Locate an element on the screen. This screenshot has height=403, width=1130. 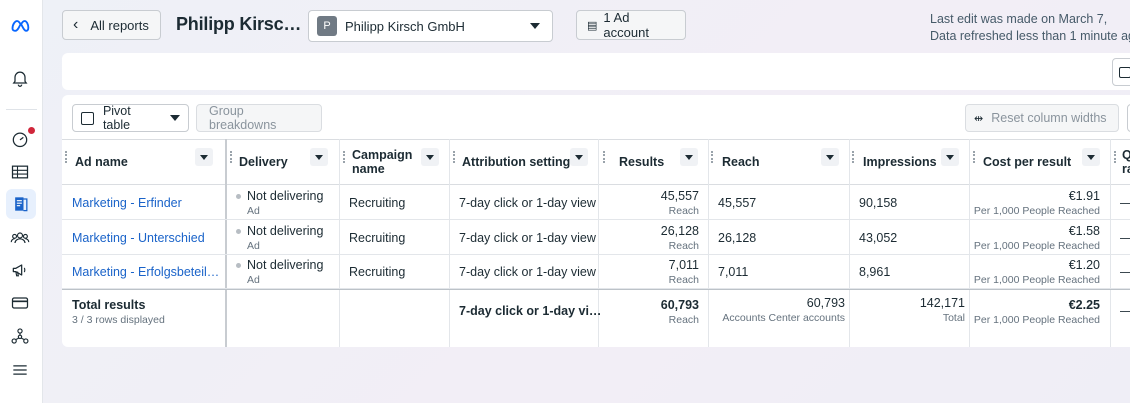
col-delivery-label: Delivery is located at coordinates (263, 162).